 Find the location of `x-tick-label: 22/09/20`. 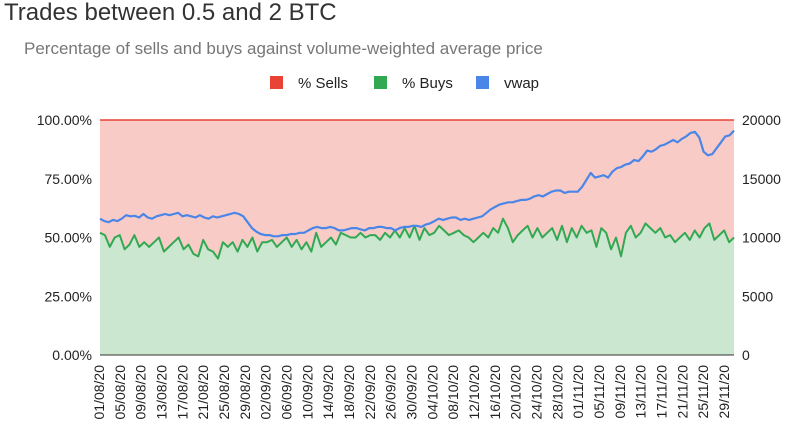

x-tick-label: 22/09/20 is located at coordinates (370, 392).